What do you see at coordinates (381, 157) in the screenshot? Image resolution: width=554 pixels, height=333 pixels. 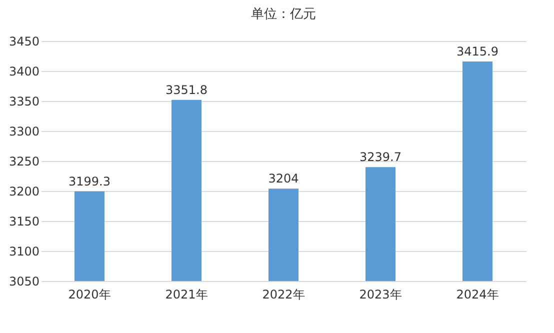 I see `data-label: 3239.7` at bounding box center [381, 157].